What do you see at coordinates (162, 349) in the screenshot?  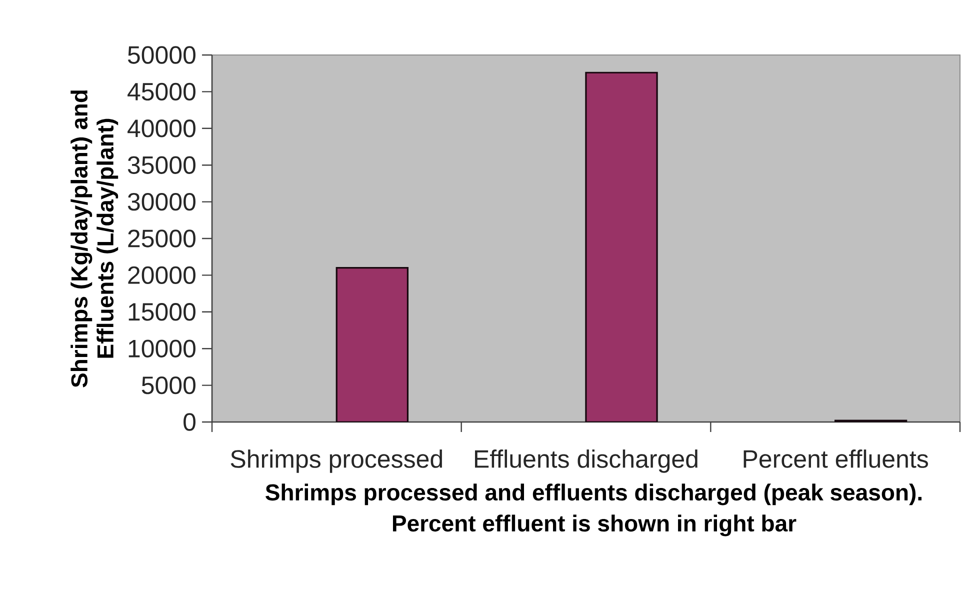 I see `y-tick-label: 10000` at bounding box center [162, 349].